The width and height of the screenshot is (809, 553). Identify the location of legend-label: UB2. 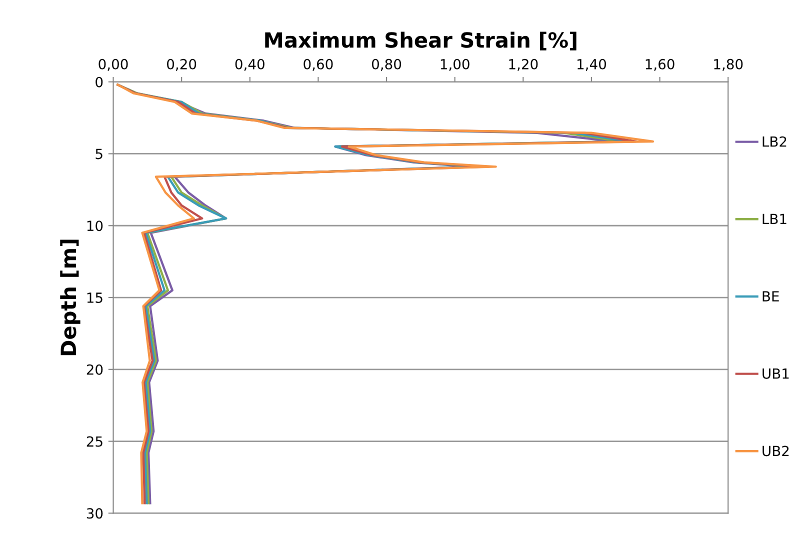
(775, 451).